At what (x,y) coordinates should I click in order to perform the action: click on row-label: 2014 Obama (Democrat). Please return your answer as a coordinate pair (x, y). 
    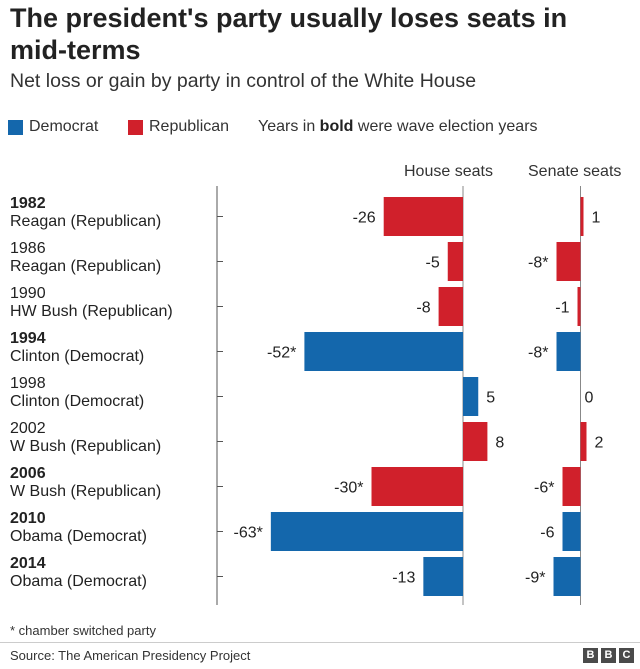
    Looking at the image, I should click on (78, 573).